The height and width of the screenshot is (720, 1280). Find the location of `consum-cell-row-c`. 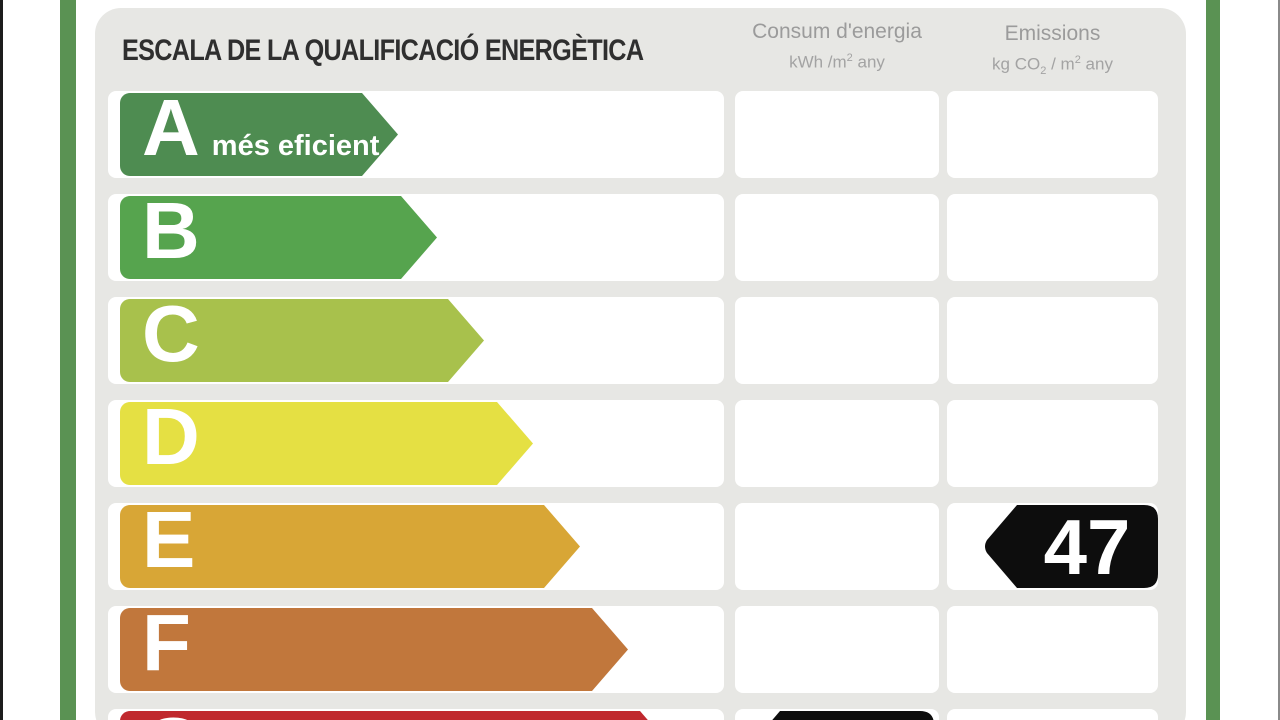

consum-cell-row-c is located at coordinates (837, 340).